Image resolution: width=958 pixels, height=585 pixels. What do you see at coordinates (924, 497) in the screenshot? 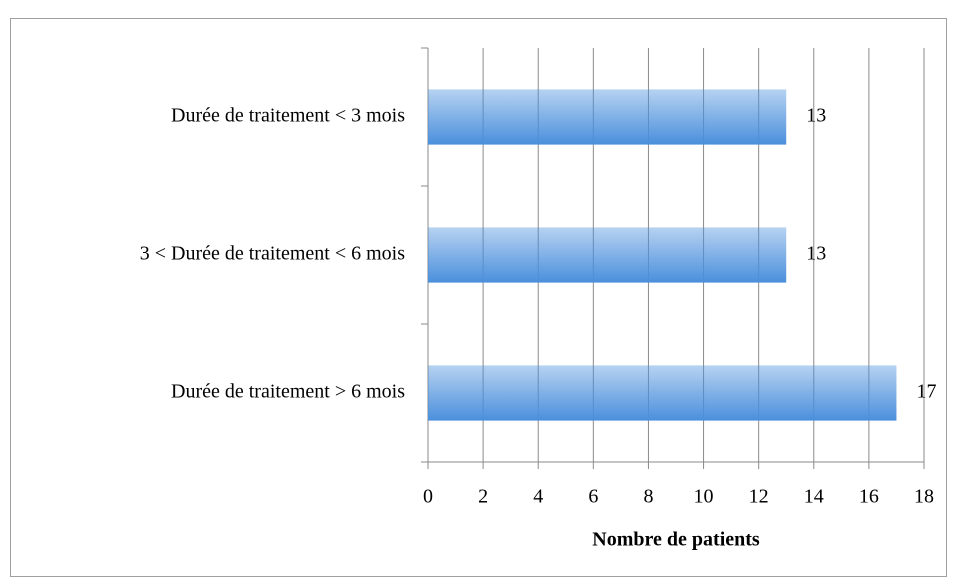
I see `x-tick-label: 18` at bounding box center [924, 497].